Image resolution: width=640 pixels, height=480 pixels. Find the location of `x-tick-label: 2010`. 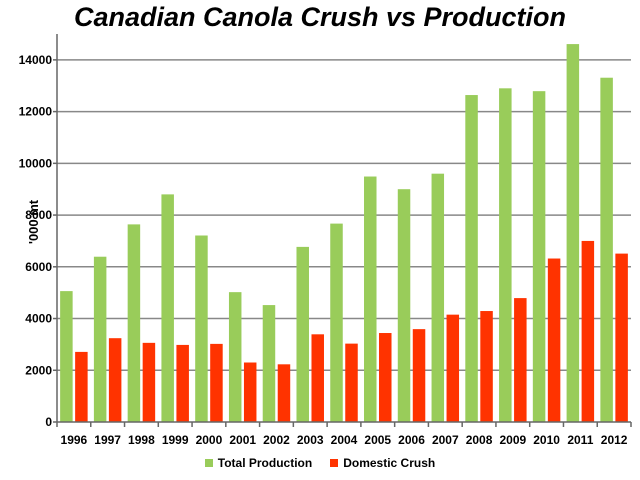

x-tick-label: 2010 is located at coordinates (546, 440).